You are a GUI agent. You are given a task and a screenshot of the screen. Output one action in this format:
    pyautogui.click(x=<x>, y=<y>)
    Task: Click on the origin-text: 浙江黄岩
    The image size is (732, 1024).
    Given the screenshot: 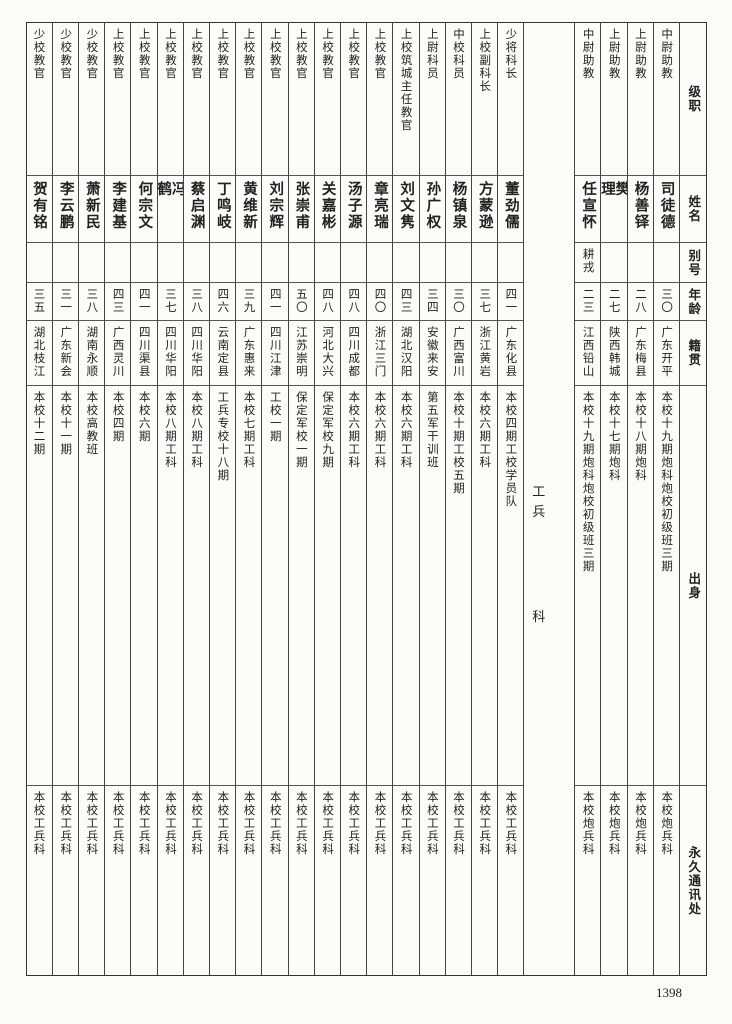 What is the action you would take?
    pyautogui.click(x=485, y=352)
    